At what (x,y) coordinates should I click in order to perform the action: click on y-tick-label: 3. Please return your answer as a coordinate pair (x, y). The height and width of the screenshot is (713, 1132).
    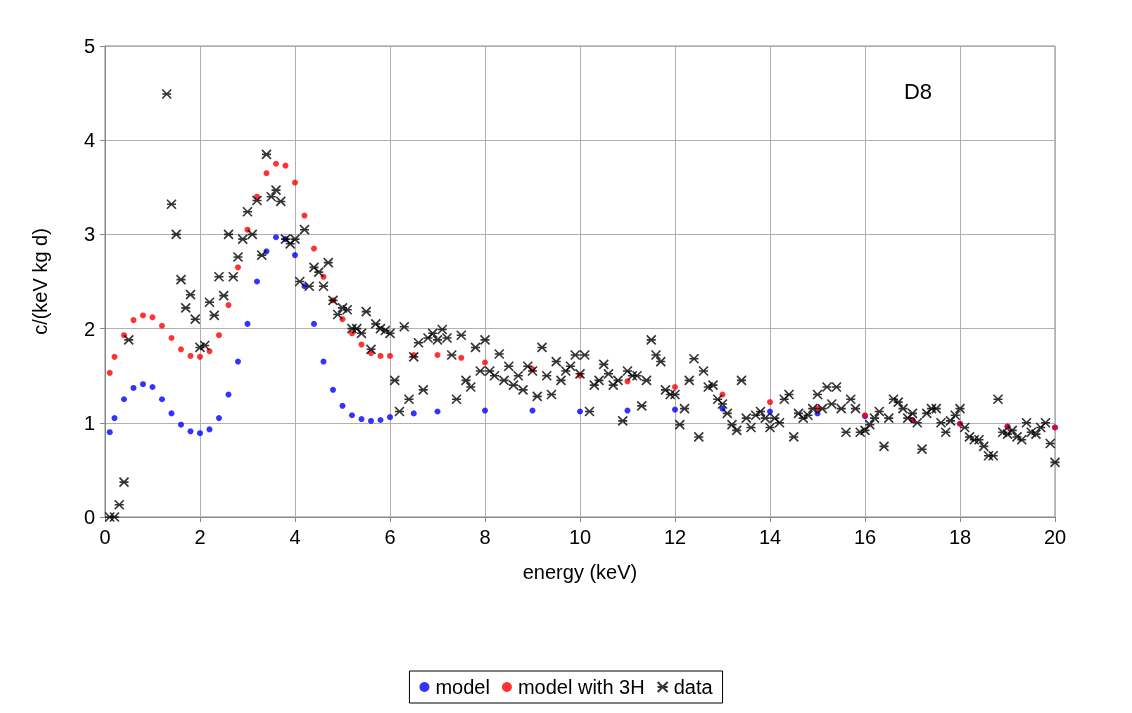
    Looking at the image, I should click on (89, 234).